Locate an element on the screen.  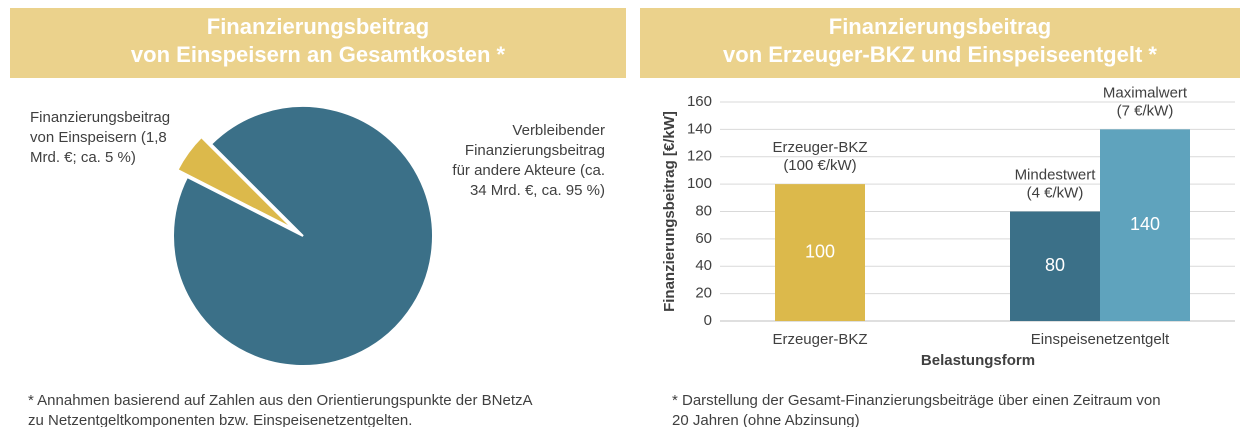
y-tick-label: 20 is located at coordinates (703, 293).